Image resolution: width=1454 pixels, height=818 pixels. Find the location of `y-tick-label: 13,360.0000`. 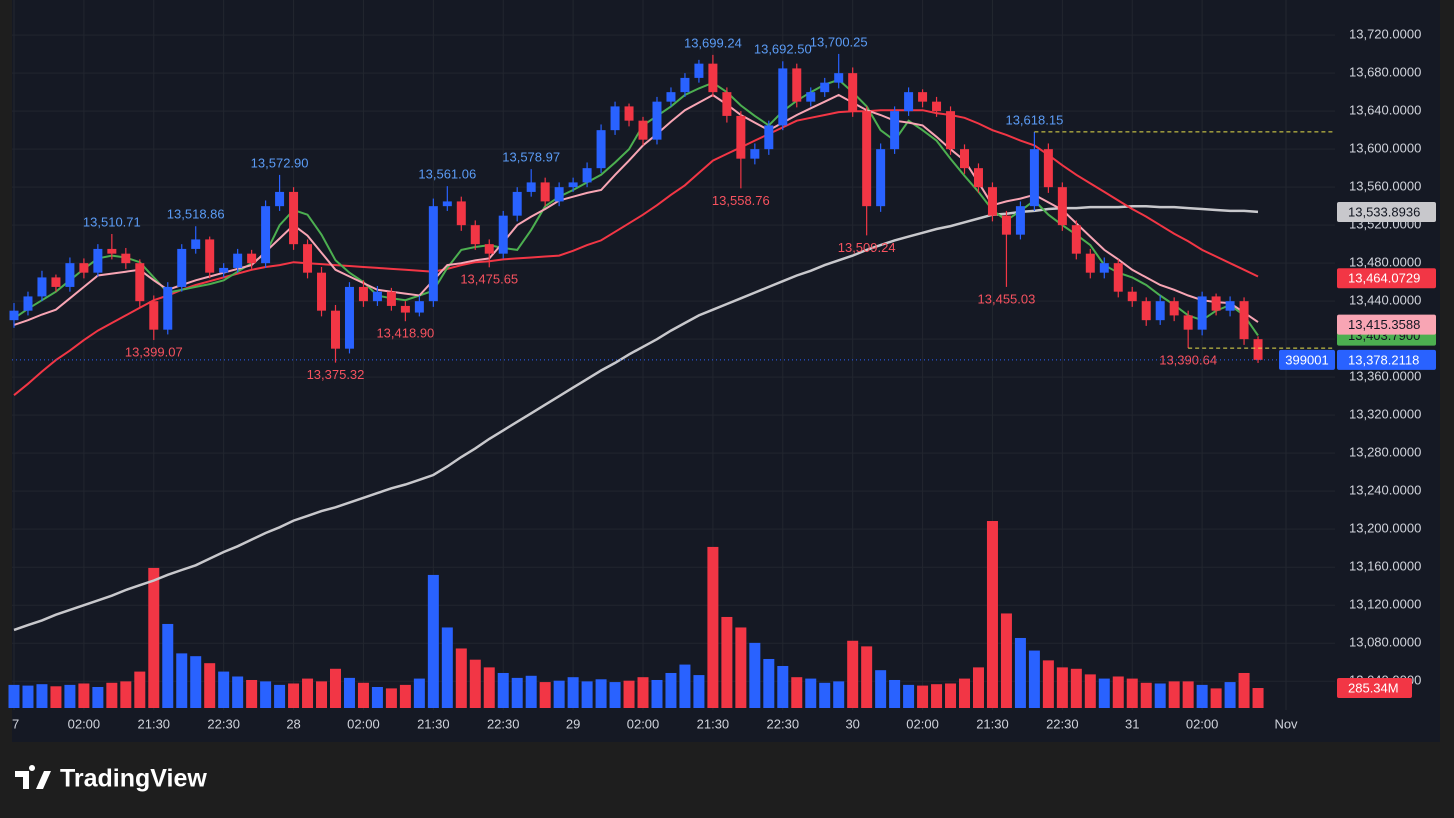

y-tick-label: 13,360.0000 is located at coordinates (1385, 376).